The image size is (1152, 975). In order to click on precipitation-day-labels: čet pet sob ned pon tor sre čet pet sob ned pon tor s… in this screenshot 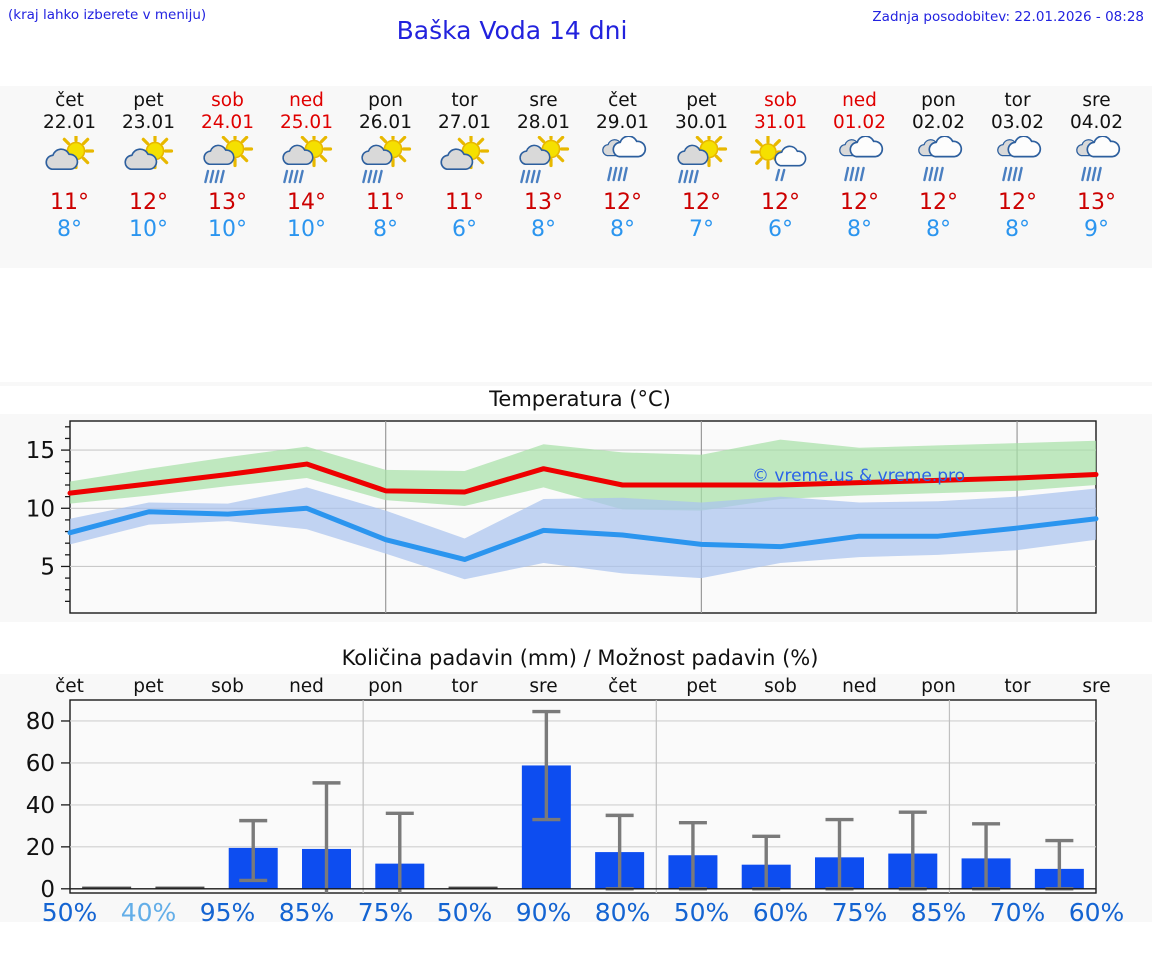, I will do `click(576, 687)`.